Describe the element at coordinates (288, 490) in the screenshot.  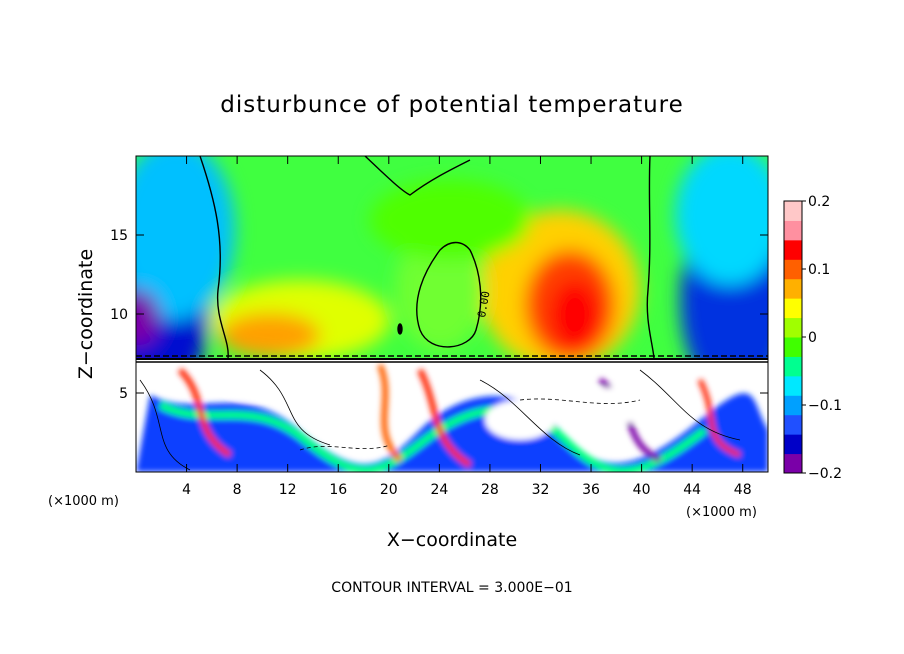
I see `x-tick-label: 12` at that location.